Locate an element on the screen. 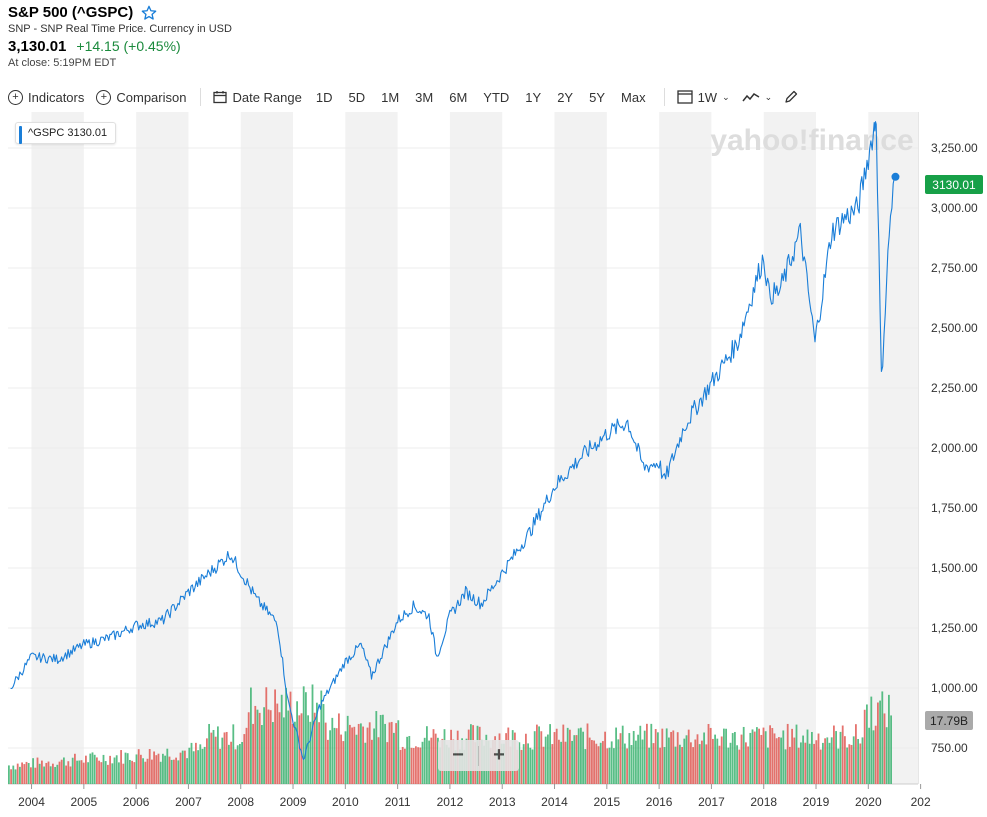  range-2y: 2Y is located at coordinates (565, 97).